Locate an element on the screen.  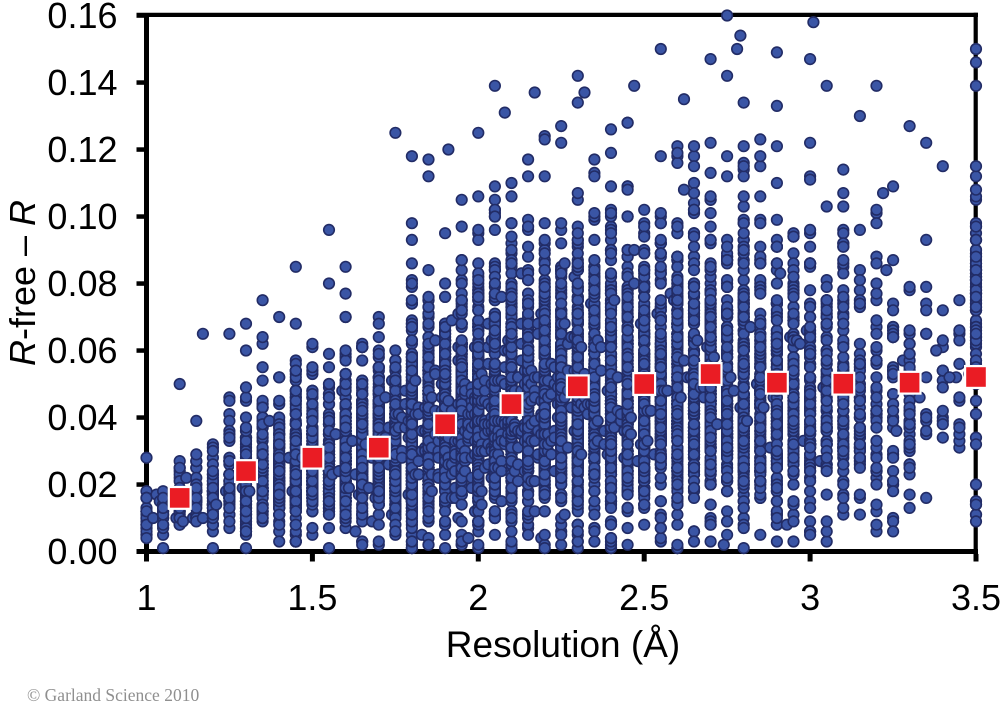
svg-text: R-free – R is located at coordinates (22, 283).